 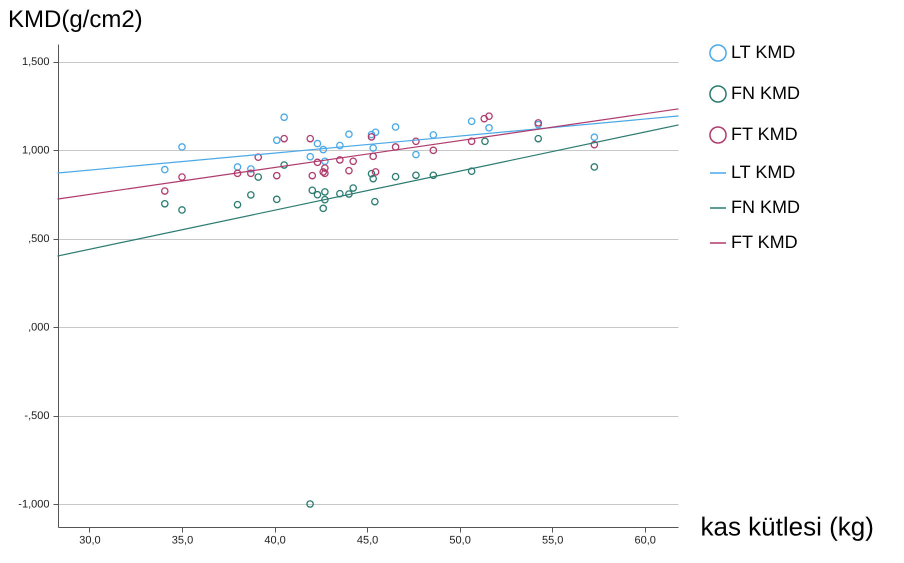 I want to click on y-tick-label: 1,000, so click(x=36, y=150).